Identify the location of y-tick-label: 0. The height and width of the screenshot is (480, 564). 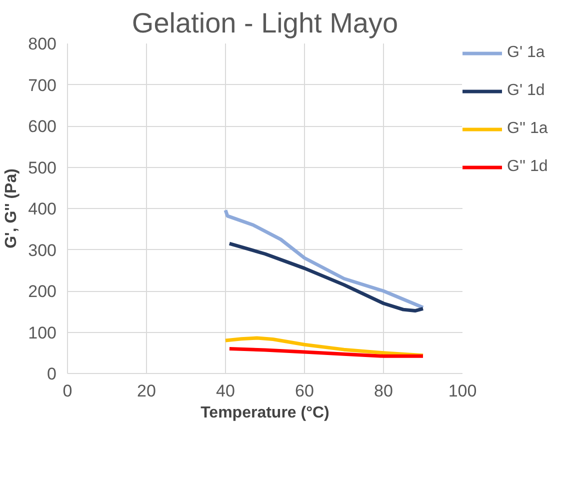
(52, 374).